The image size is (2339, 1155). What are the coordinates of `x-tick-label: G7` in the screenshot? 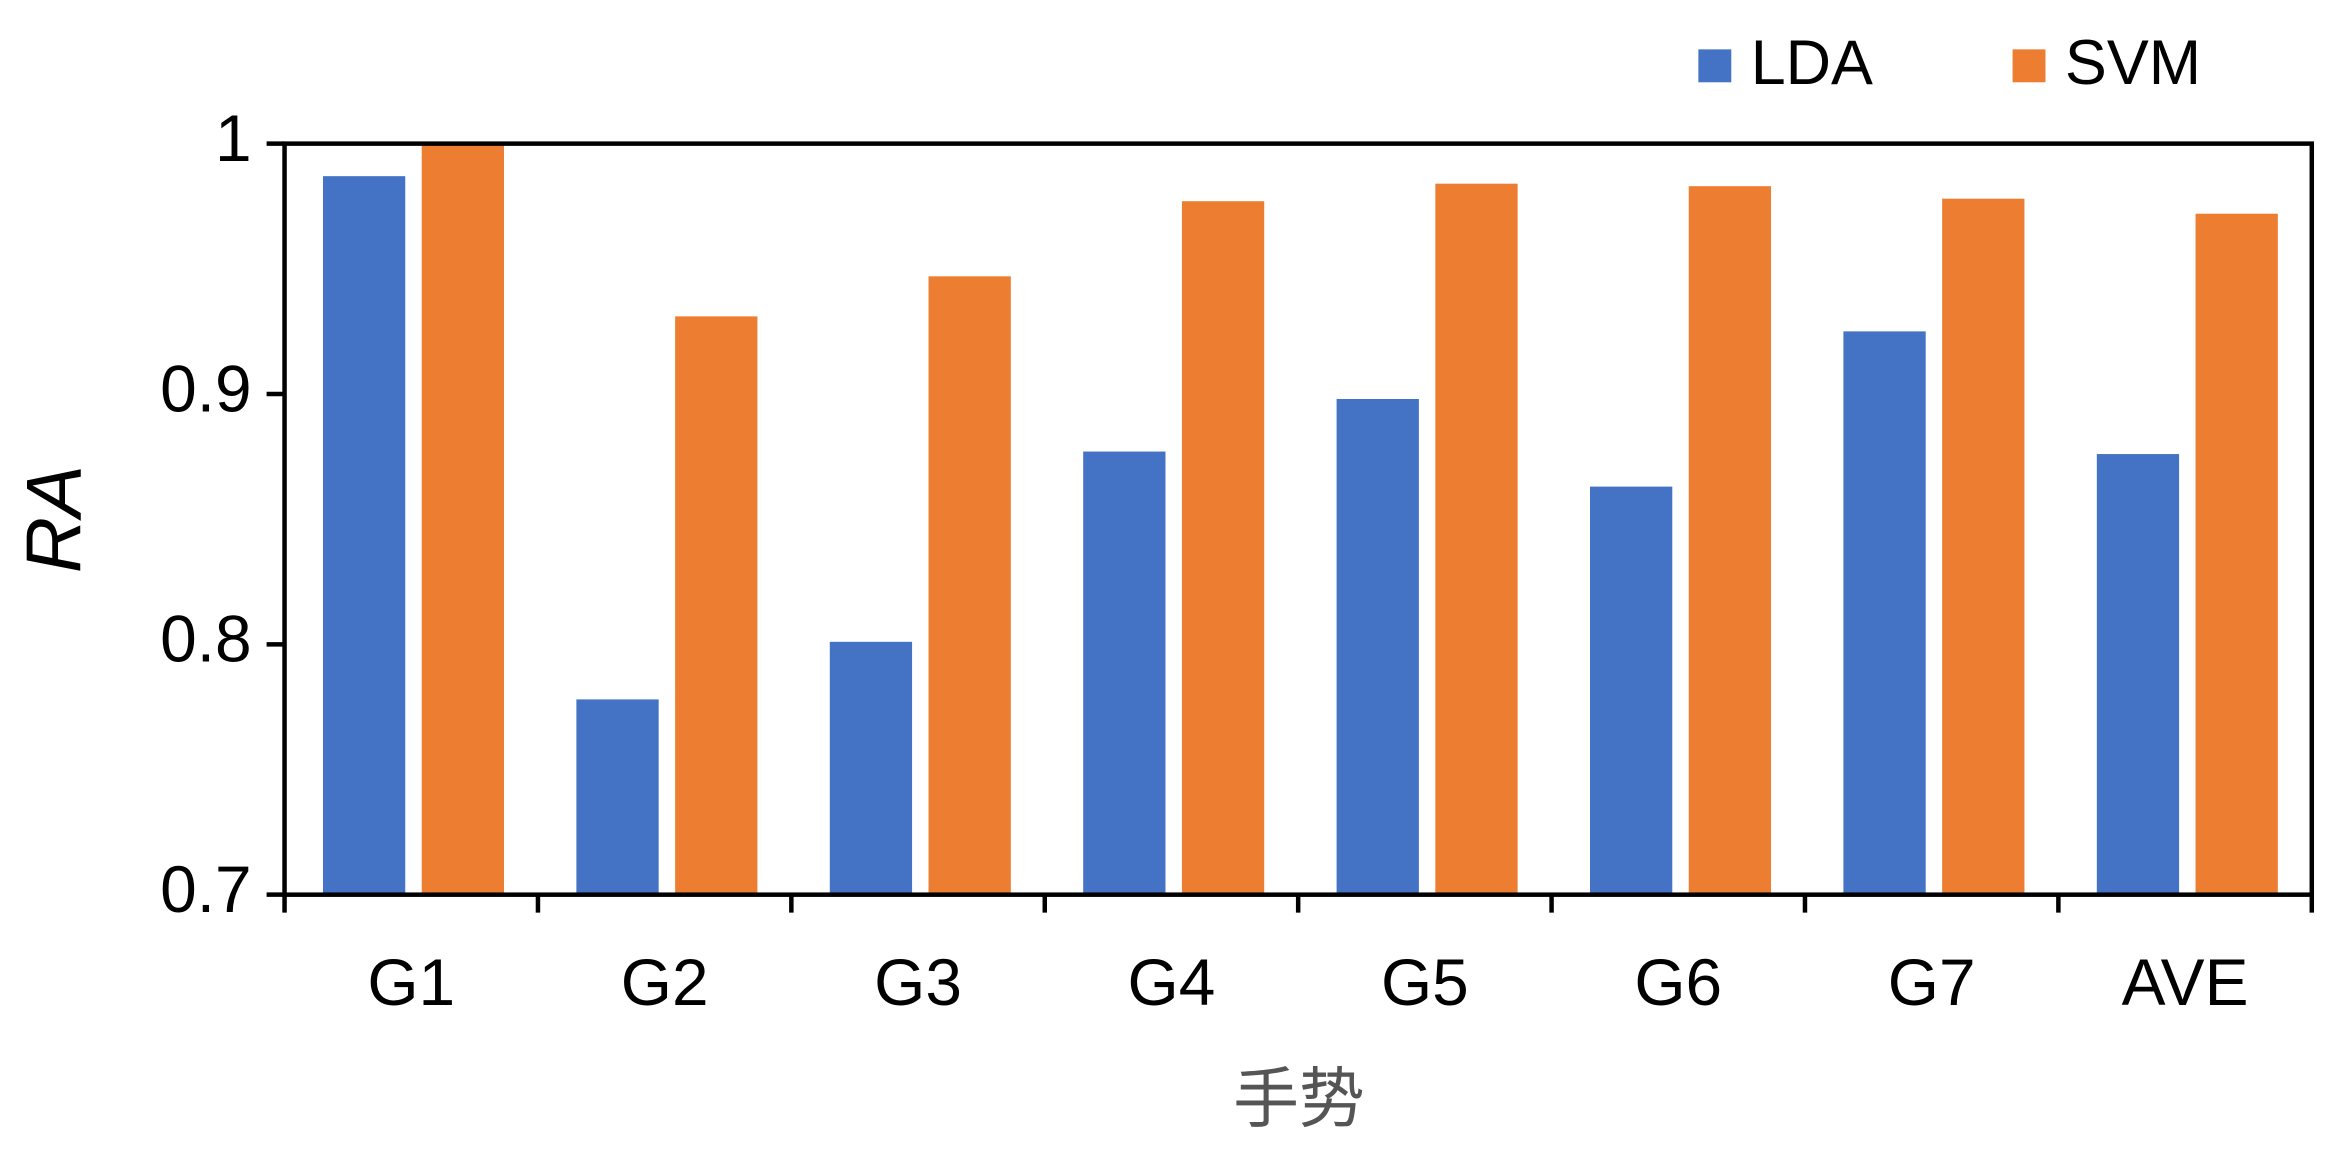 It's located at (1932, 982).